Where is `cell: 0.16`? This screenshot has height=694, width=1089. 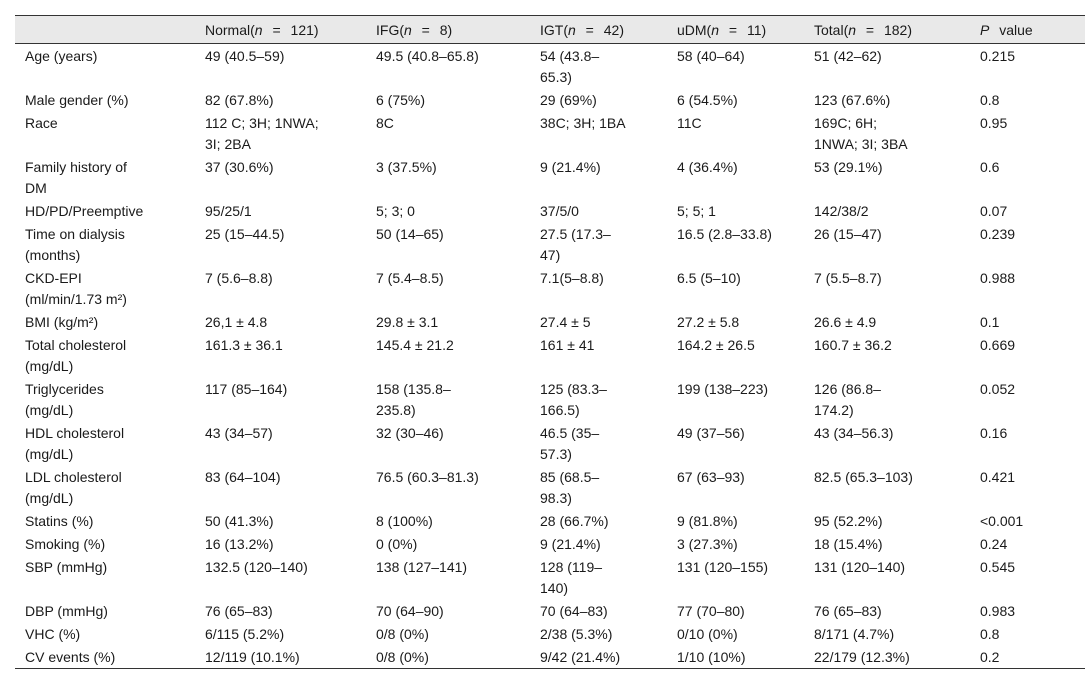 cell: 0.16 is located at coordinates (994, 433).